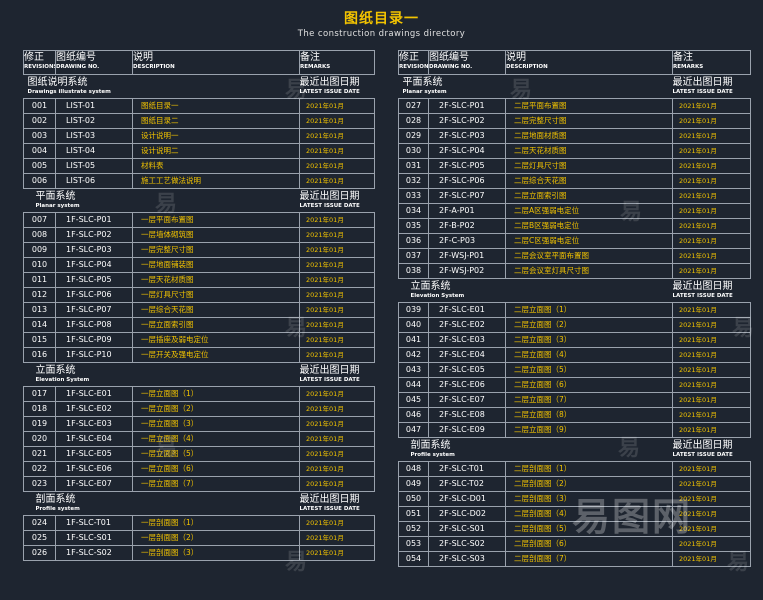  I want to click on row-index: 033, so click(413, 196).